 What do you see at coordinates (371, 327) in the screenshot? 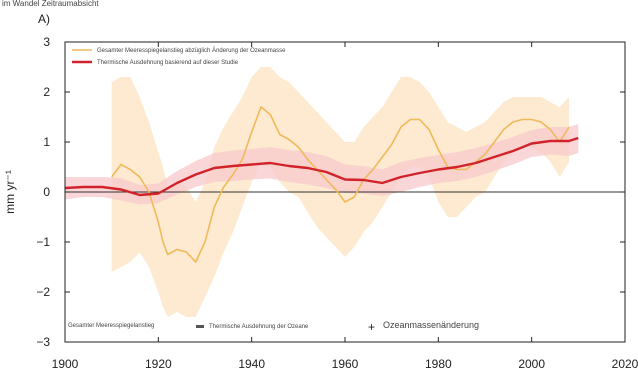
I see `bottom-legend-plus-icon: +` at bounding box center [371, 327].